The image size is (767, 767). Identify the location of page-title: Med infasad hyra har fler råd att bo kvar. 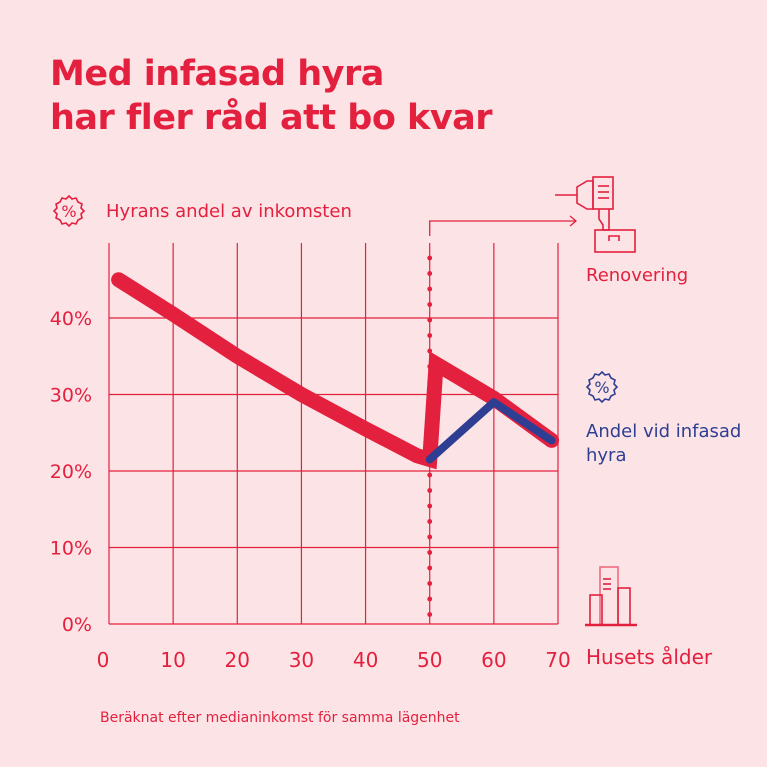
(271, 96).